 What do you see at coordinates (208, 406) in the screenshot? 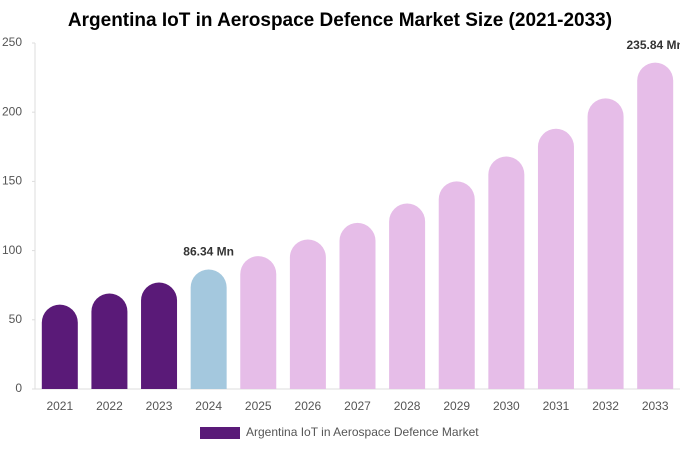
I see `x-tick-label: 2024` at bounding box center [208, 406].